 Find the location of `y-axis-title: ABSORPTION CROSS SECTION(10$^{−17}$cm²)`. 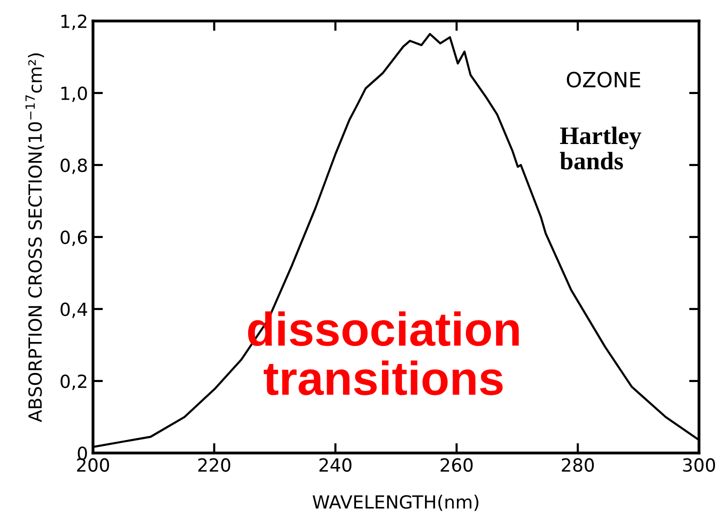

y-axis-title: ABSORPTION CROSS SECTION(10$^{−17}$cm²) is located at coordinates (35, 237).